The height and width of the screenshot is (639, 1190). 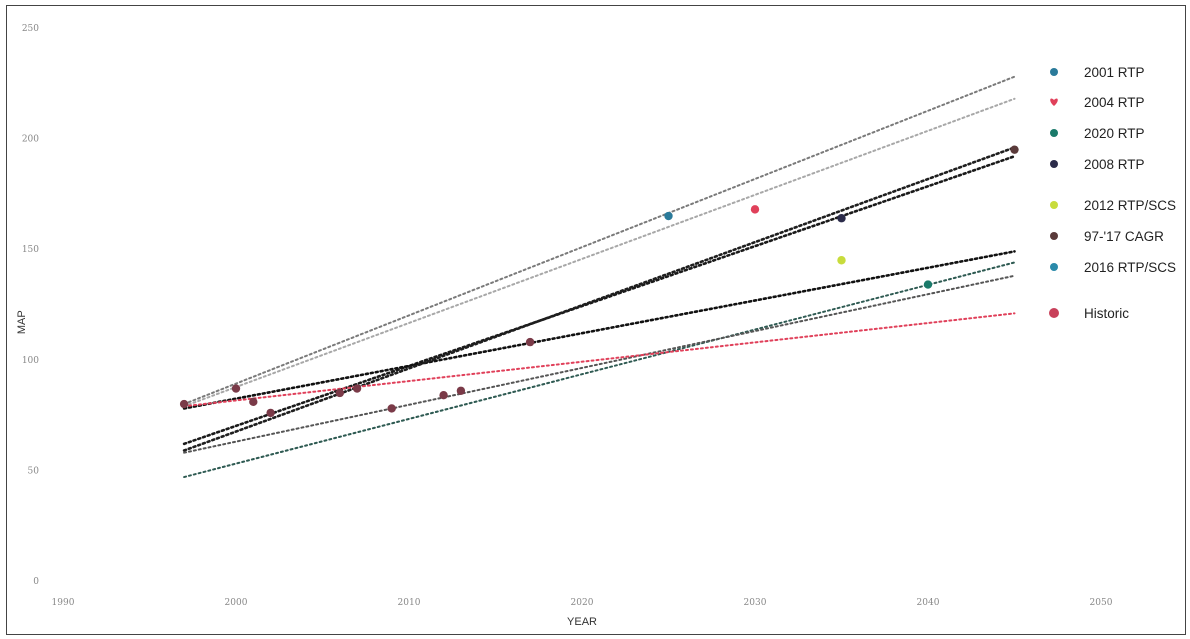 I want to click on trendline-historic, so click(x=599, y=360).